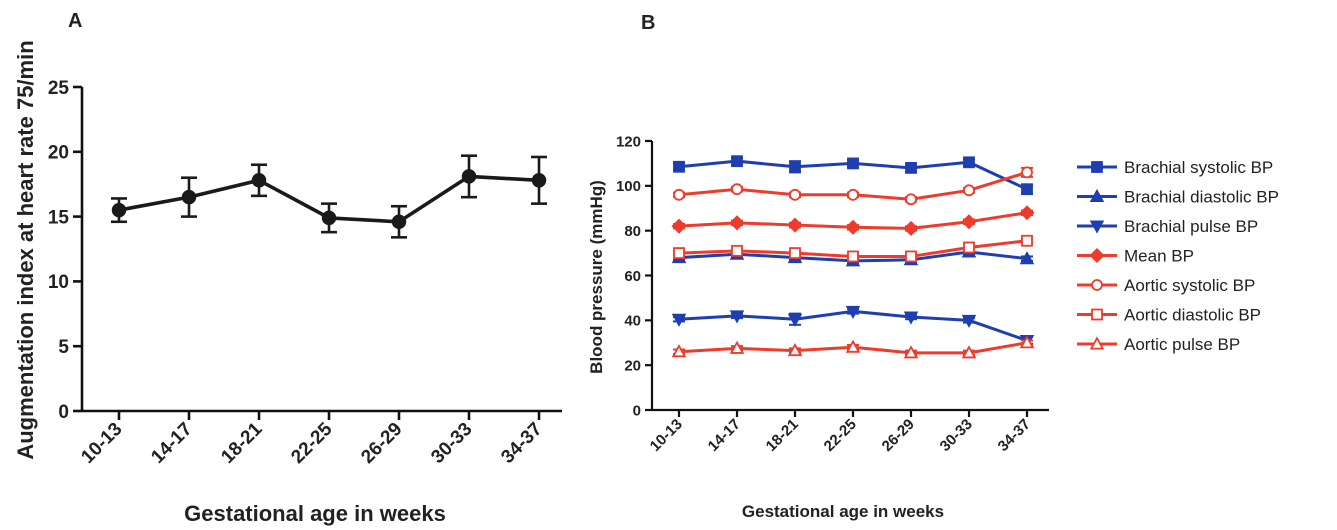 This screenshot has width=1337, height=530. What do you see at coordinates (63, 347) in the screenshot?
I see `y-tick-label: 5` at bounding box center [63, 347].